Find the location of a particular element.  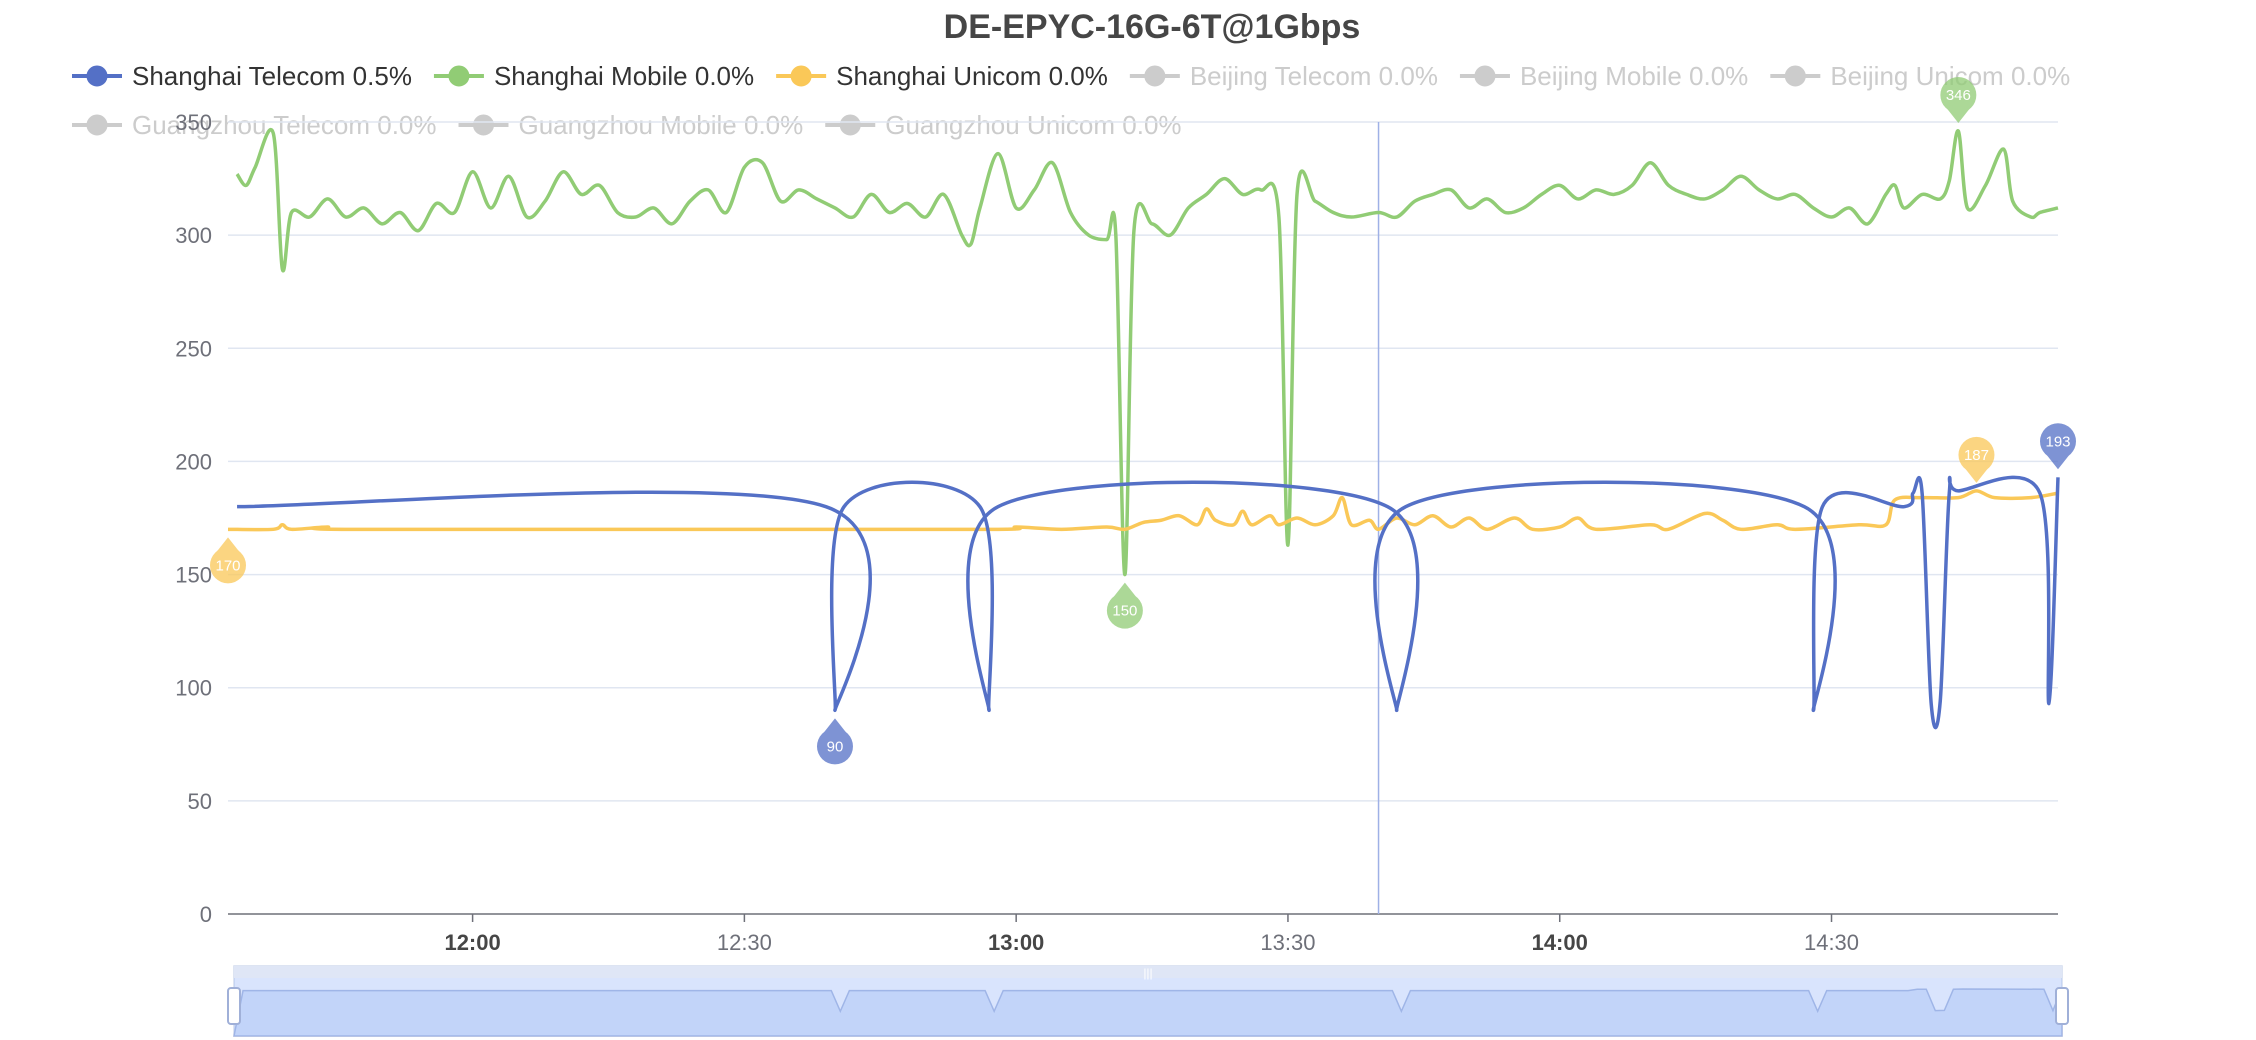

pin-label: 193 is located at coordinates (2057, 441).